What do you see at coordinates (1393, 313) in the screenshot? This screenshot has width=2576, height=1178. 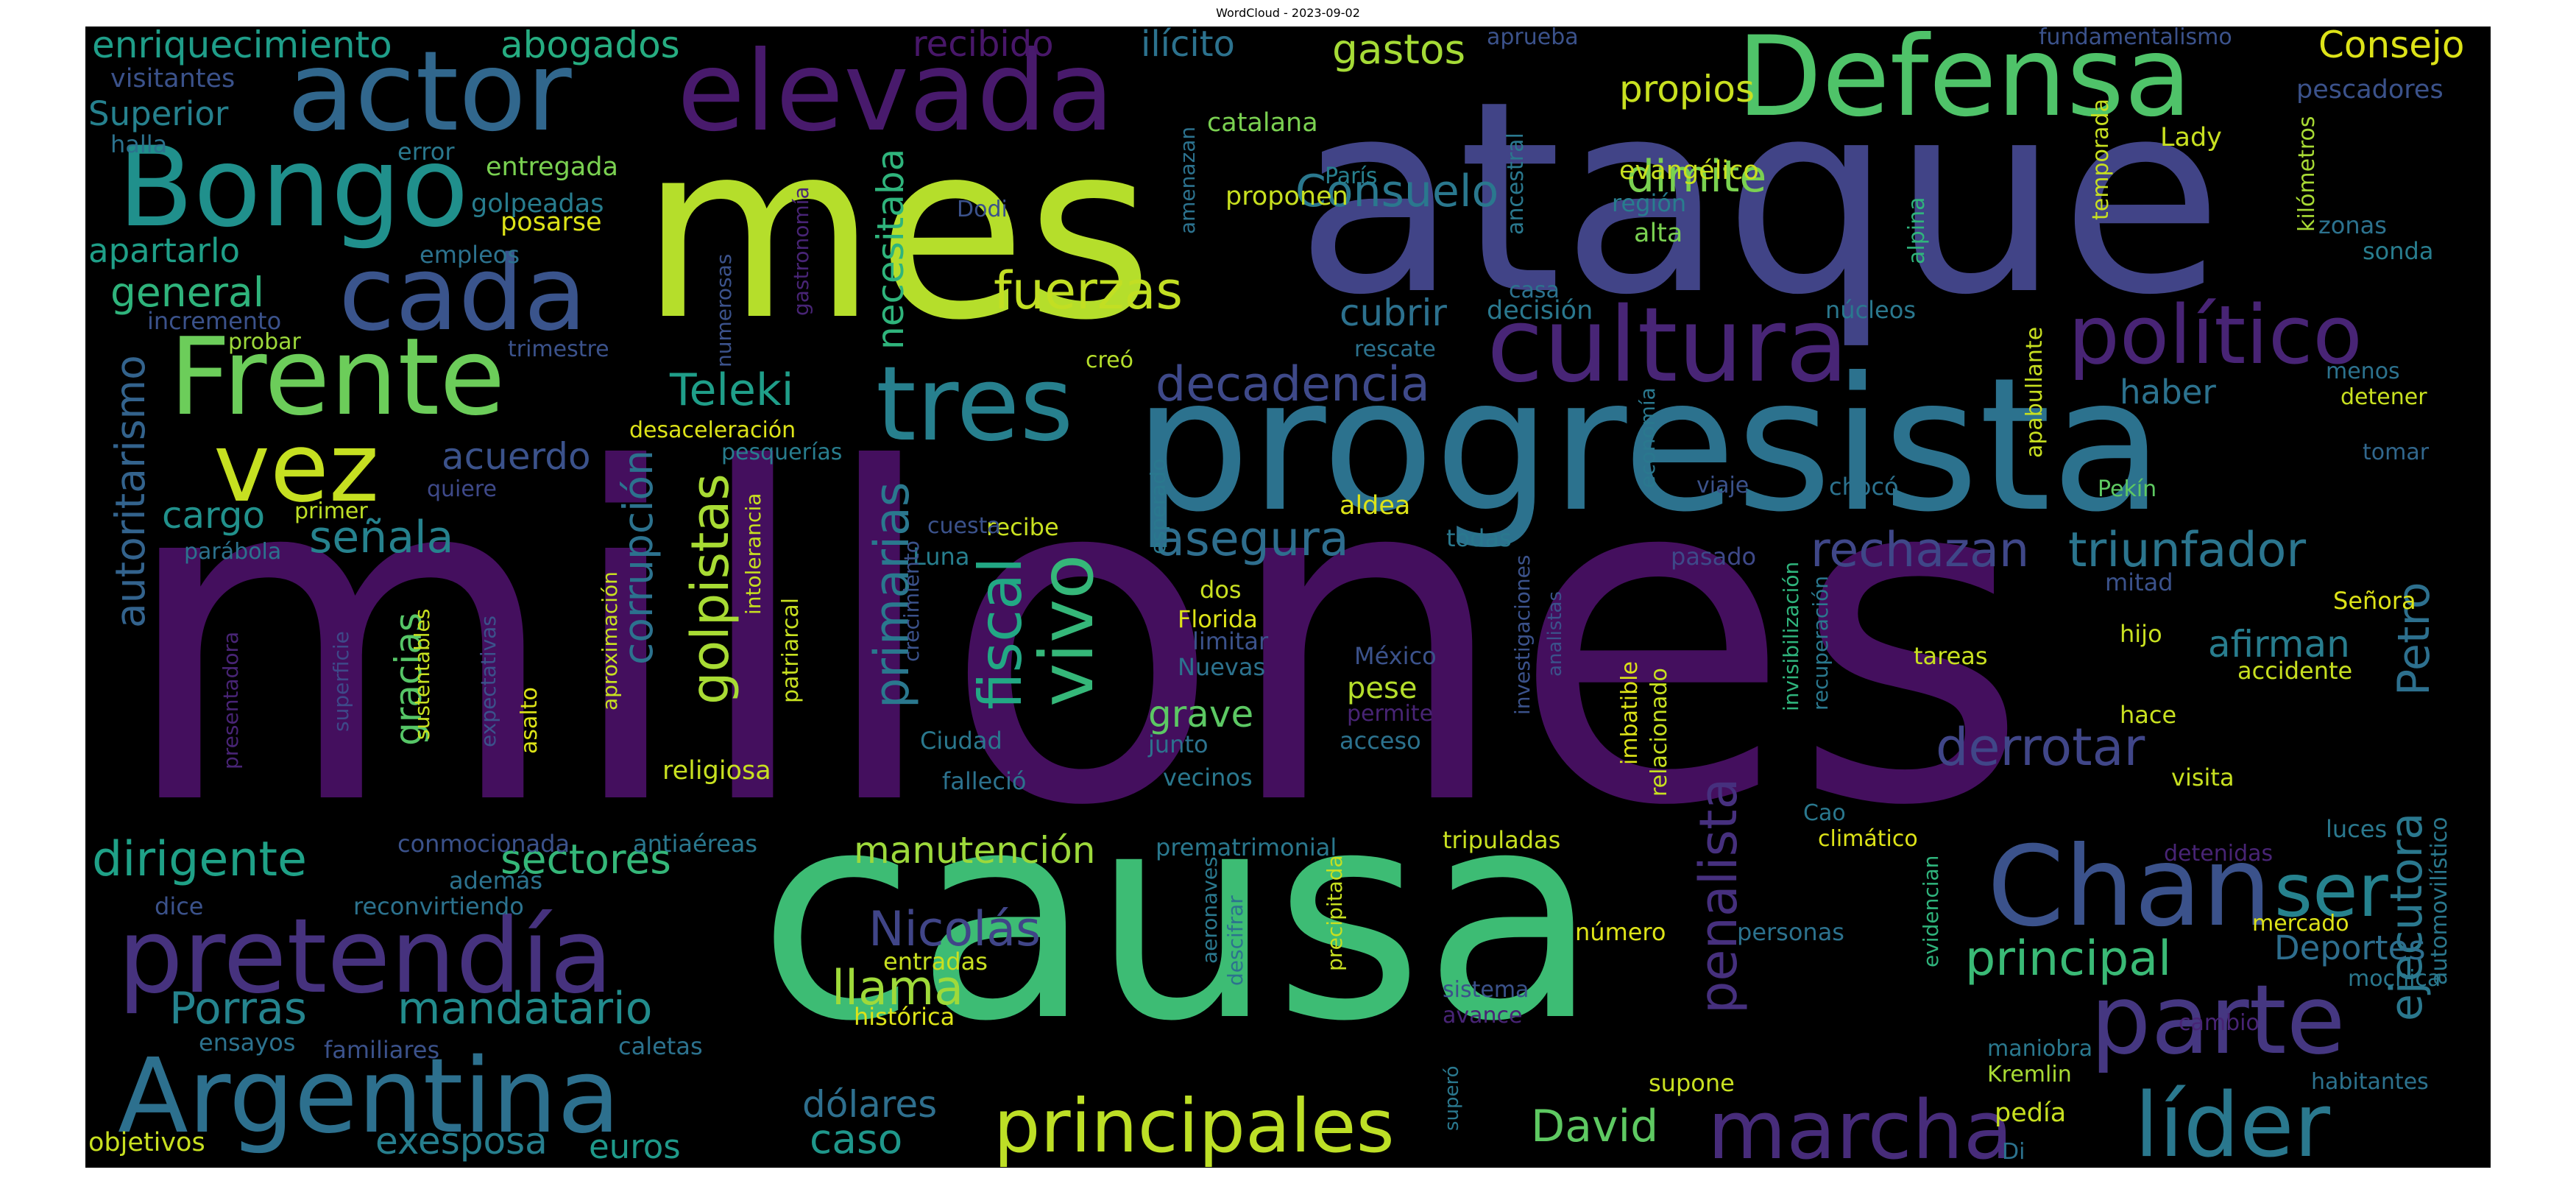 I see `word-66: cubrir` at bounding box center [1393, 313].